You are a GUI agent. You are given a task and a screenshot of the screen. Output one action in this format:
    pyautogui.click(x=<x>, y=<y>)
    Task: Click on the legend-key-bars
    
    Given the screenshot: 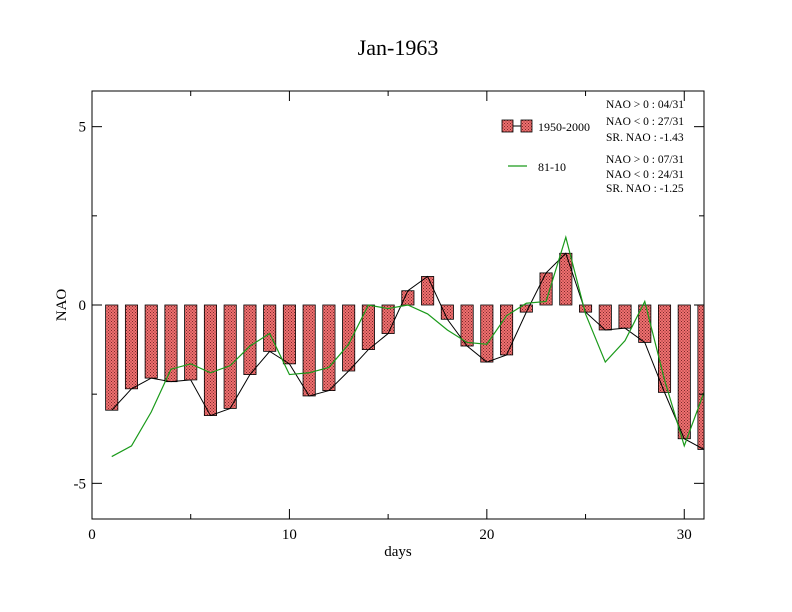 What is the action you would take?
    pyautogui.click(x=517, y=126)
    